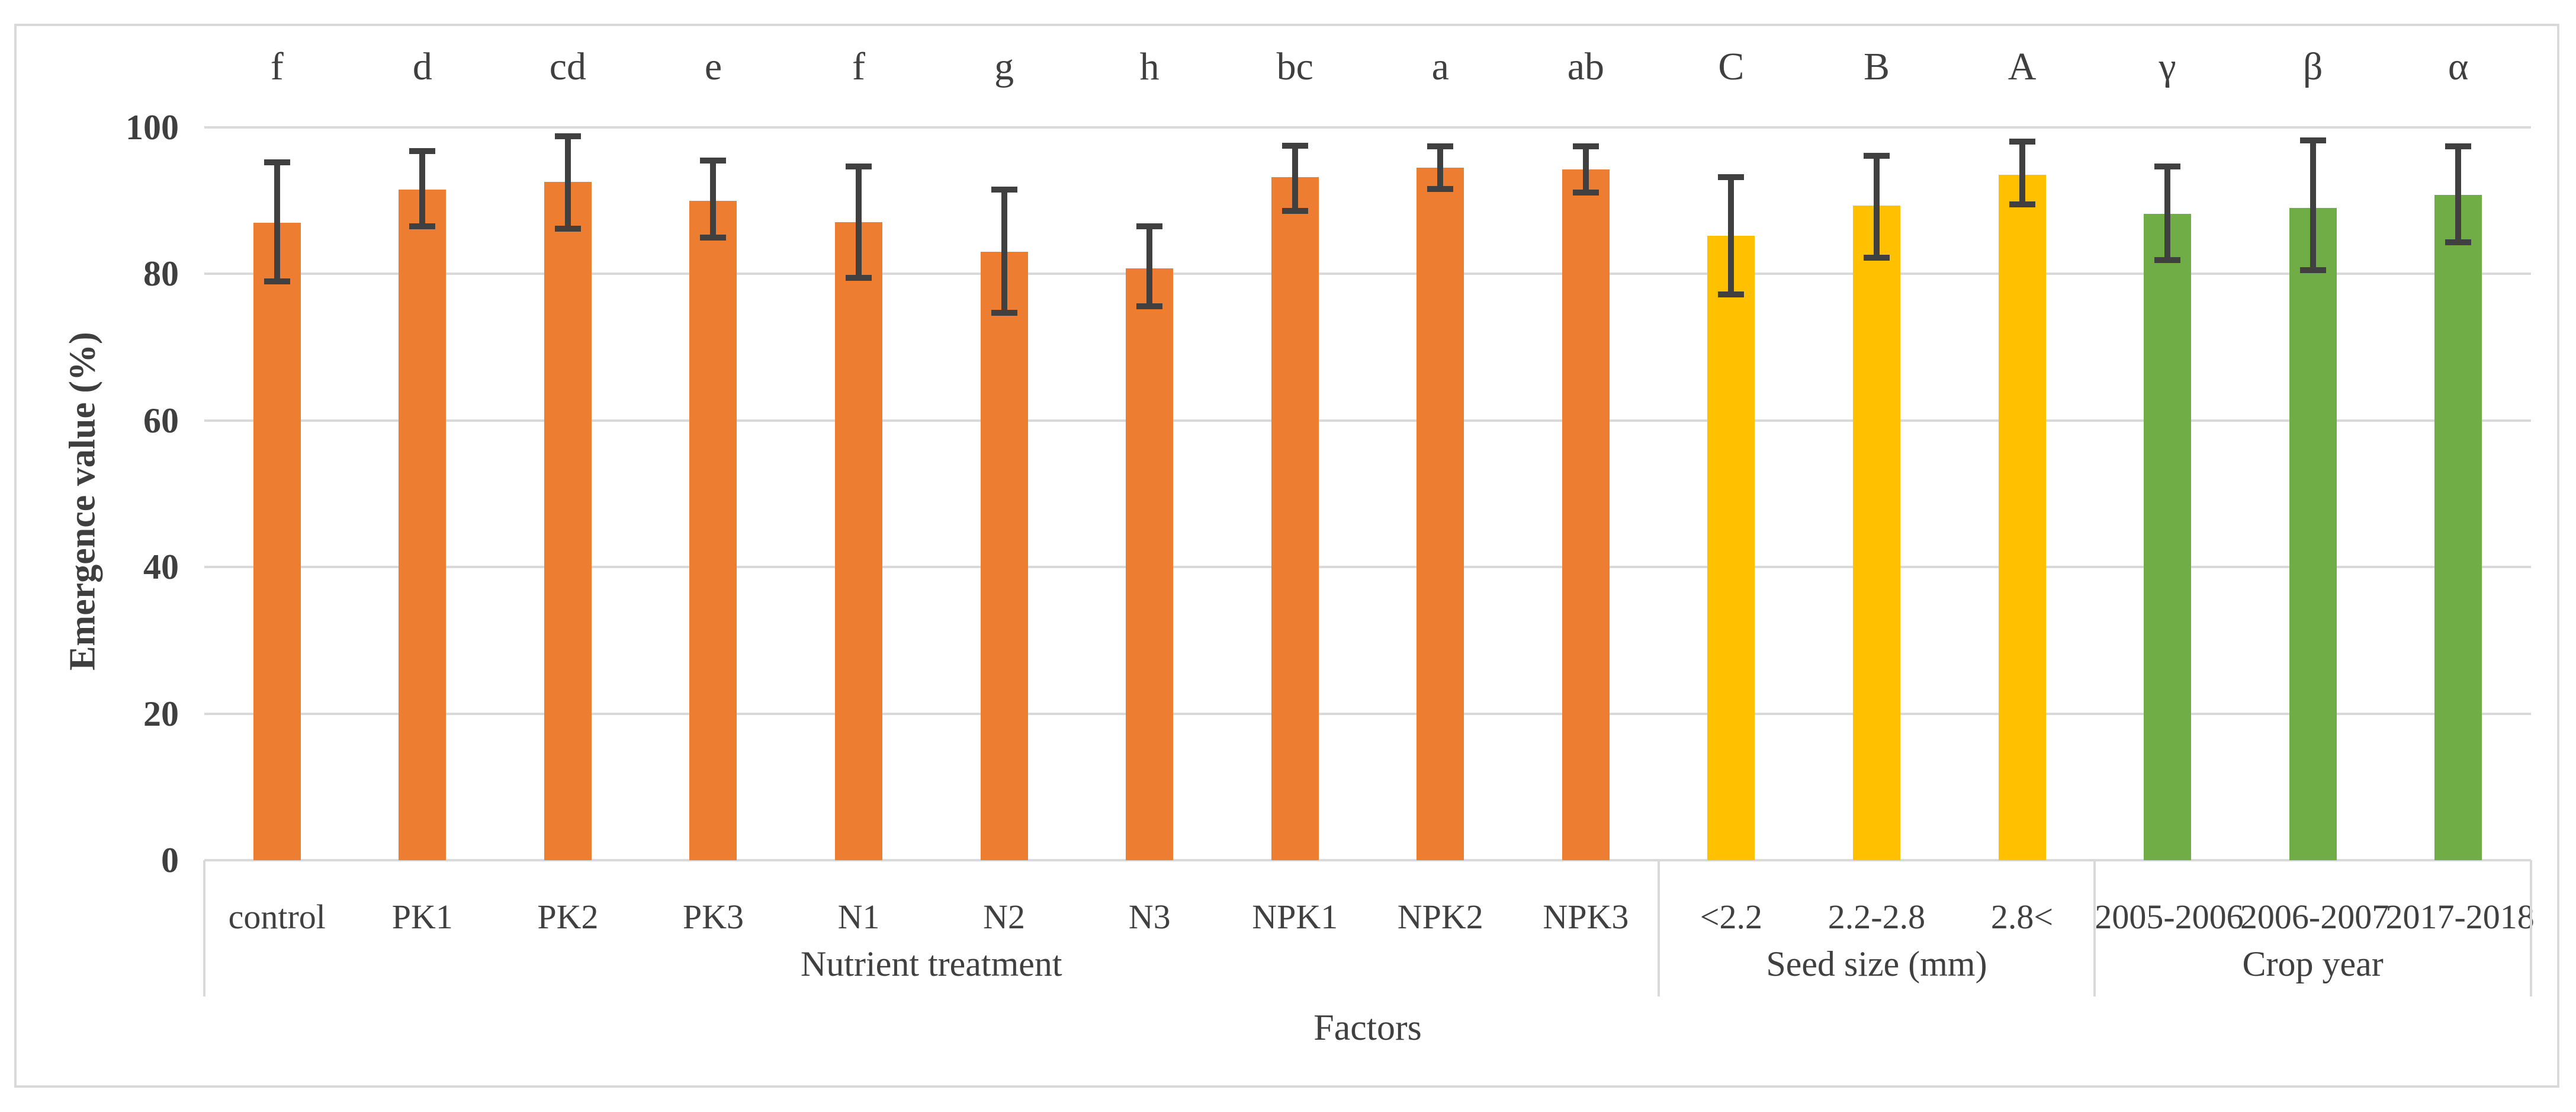 The image size is (2576, 1112). I want to click on significance-letter: e, so click(713, 66).